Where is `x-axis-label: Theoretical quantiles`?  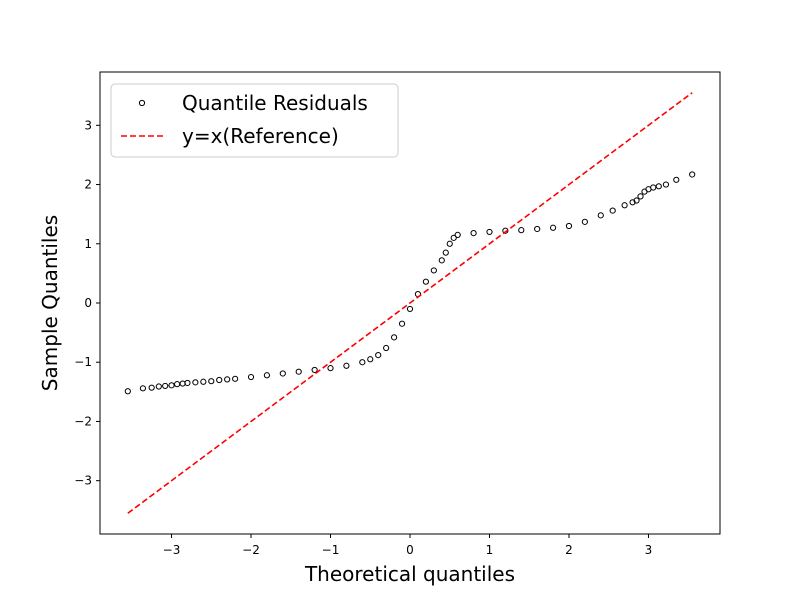
x-axis-label: Theoretical quantiles is located at coordinates (409, 574).